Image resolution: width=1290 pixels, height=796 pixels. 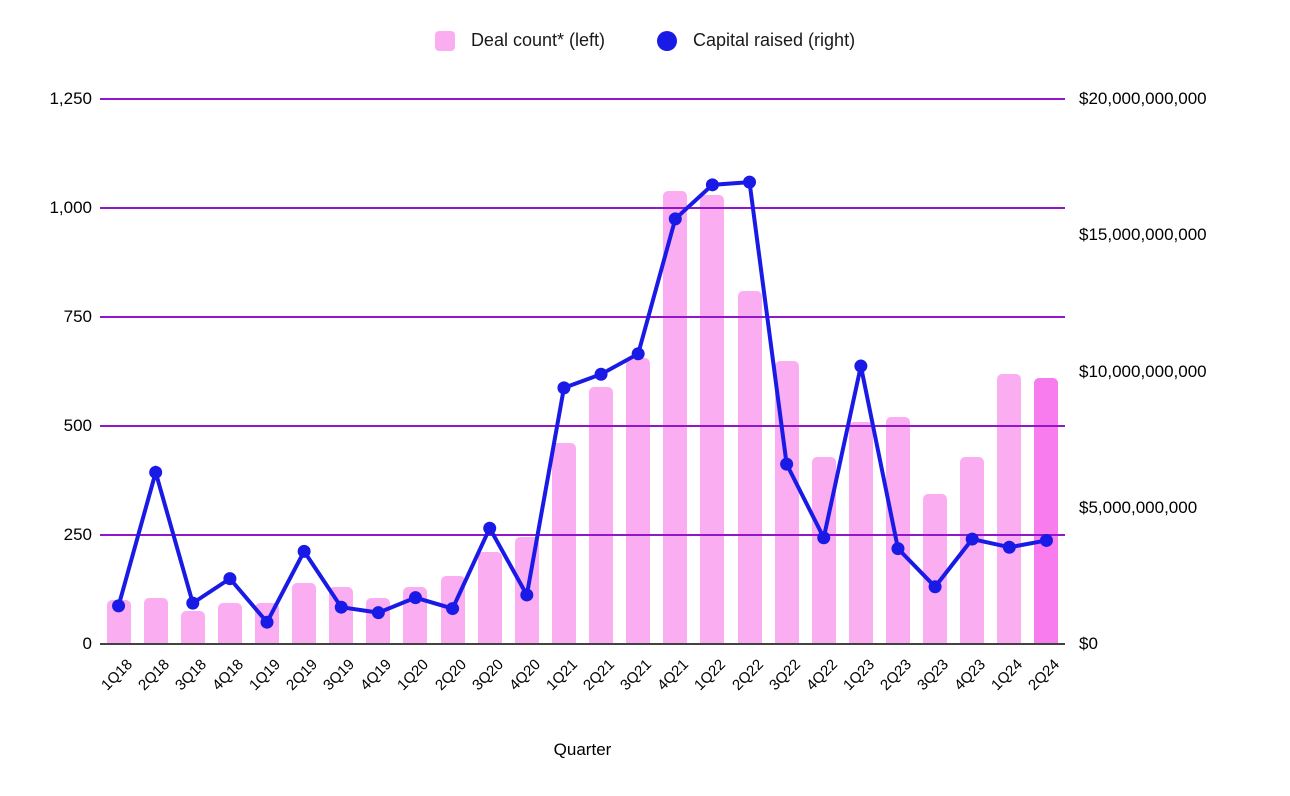 What do you see at coordinates (1138, 507) in the screenshot?
I see `right-tick-1: $5,000,000,000` at bounding box center [1138, 507].